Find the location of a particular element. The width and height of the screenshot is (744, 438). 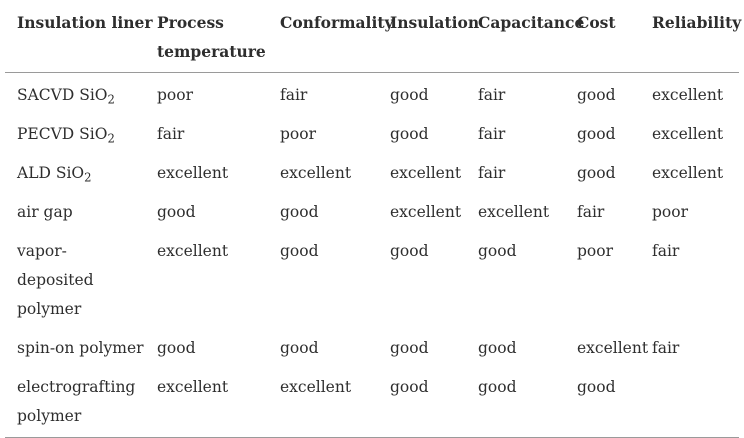

header-insulation-liner: Insulation liner is located at coordinates (79, 36).